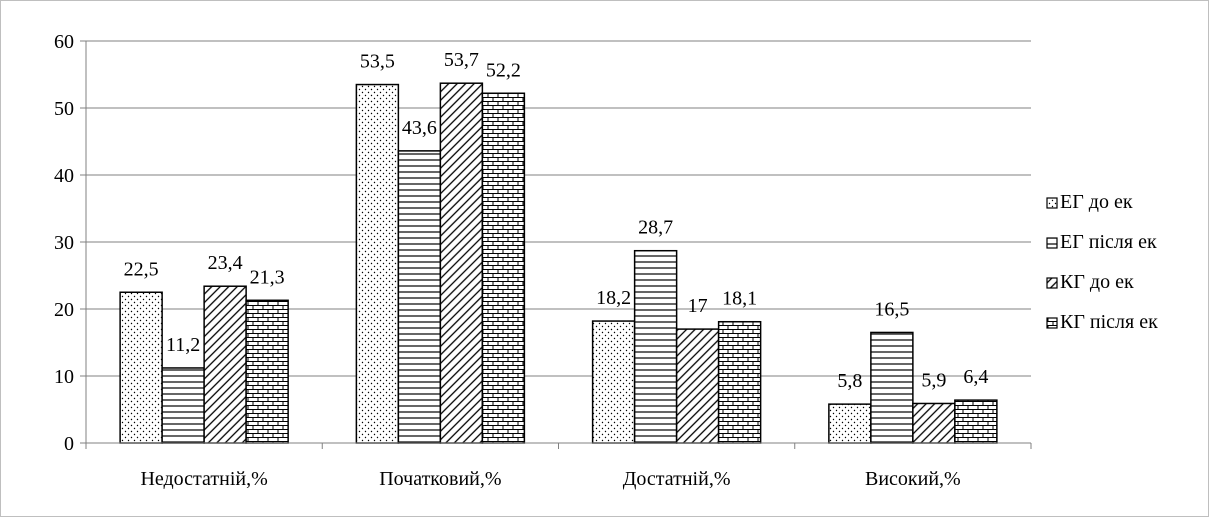 Image resolution: width=1209 pixels, height=518 pixels. What do you see at coordinates (849, 381) in the screenshot?
I see `data-label: 5,8` at bounding box center [849, 381].